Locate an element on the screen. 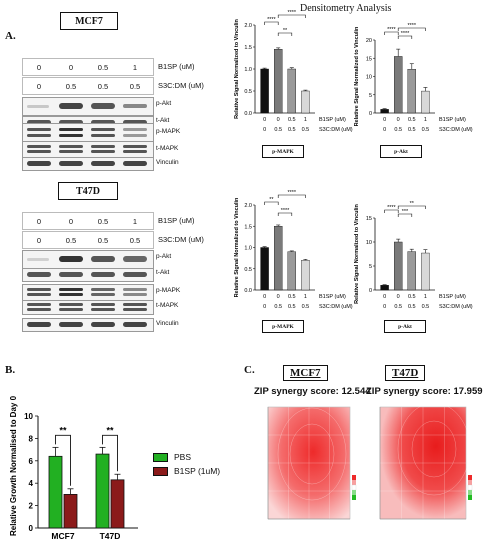  y-tick-label: 1.5 is located at coordinates (248, 227).